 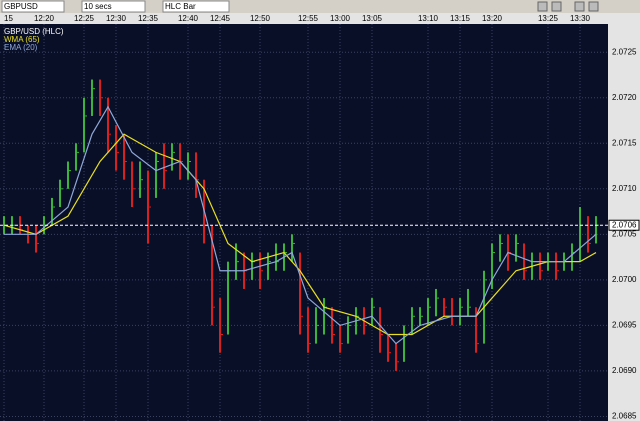 What do you see at coordinates (460, 18) in the screenshot?
I see `x-tick-label: 13:15` at bounding box center [460, 18].